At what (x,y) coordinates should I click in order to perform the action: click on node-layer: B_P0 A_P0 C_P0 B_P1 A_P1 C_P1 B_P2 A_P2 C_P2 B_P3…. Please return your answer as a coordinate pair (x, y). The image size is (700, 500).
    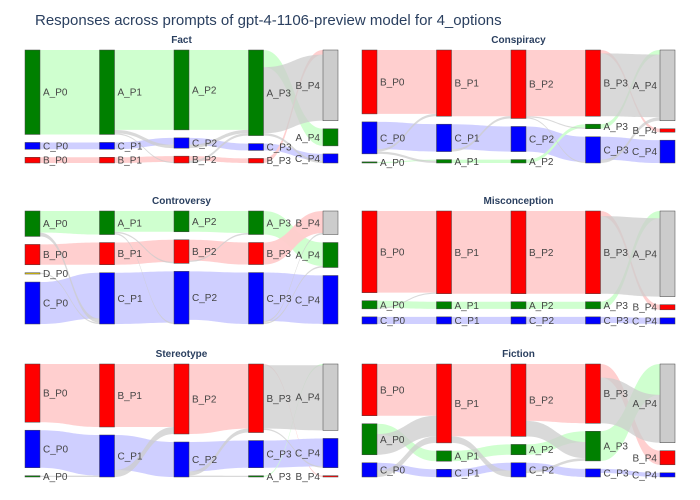
    Looking at the image, I should click on (518, 422).